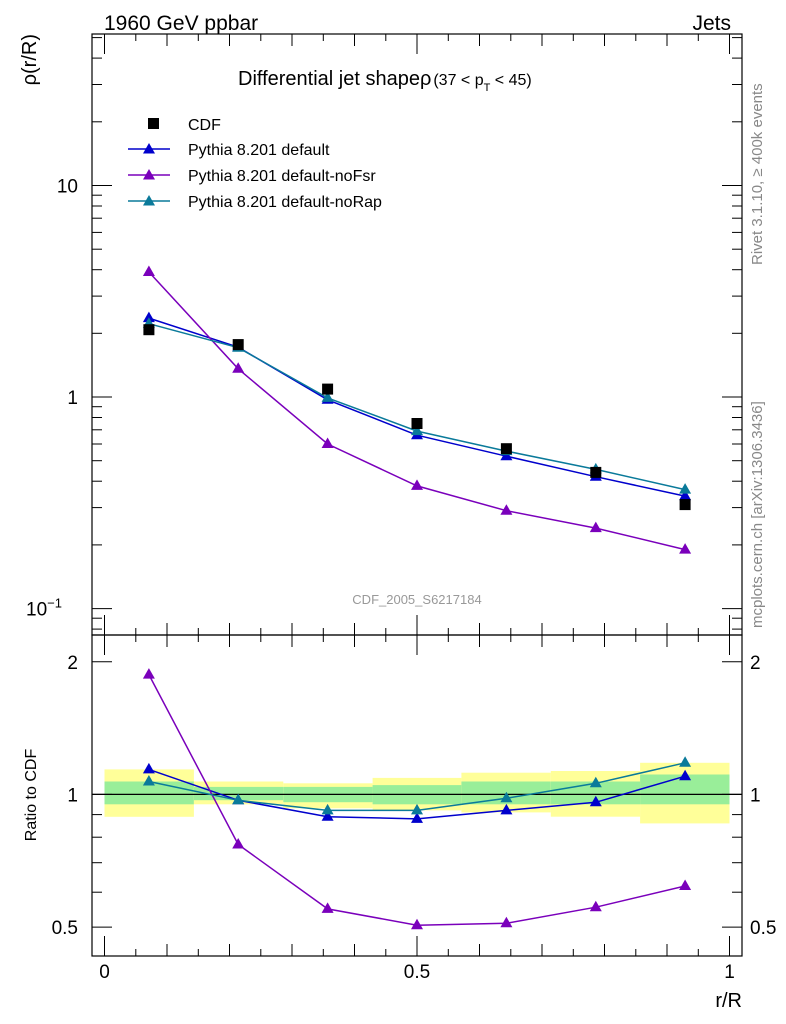 Image resolution: width=786 pixels, height=1024 pixels. I want to click on ratio-y-tick-label-right: 1, so click(755, 795).